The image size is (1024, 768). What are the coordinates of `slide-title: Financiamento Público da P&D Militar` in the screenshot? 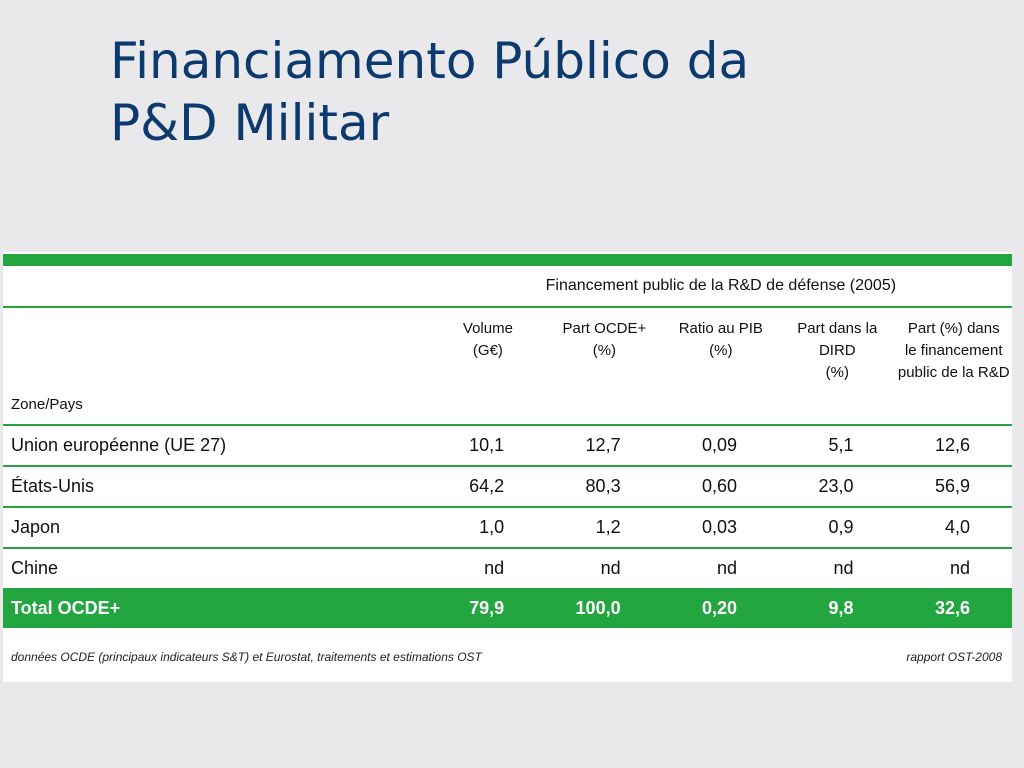 It's located at (550, 92).